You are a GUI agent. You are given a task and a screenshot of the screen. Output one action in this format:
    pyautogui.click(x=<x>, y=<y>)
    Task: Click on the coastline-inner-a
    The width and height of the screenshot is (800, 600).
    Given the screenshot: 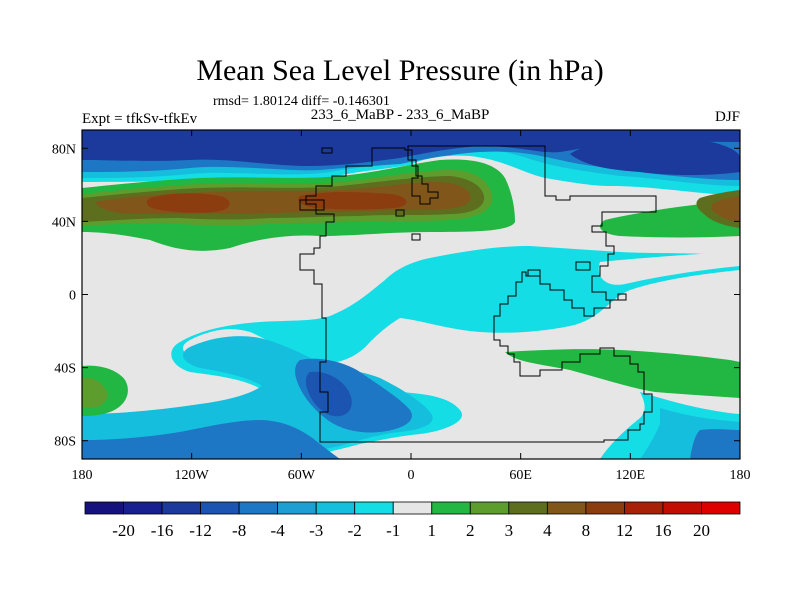 What is the action you would take?
    pyautogui.click(x=312, y=205)
    